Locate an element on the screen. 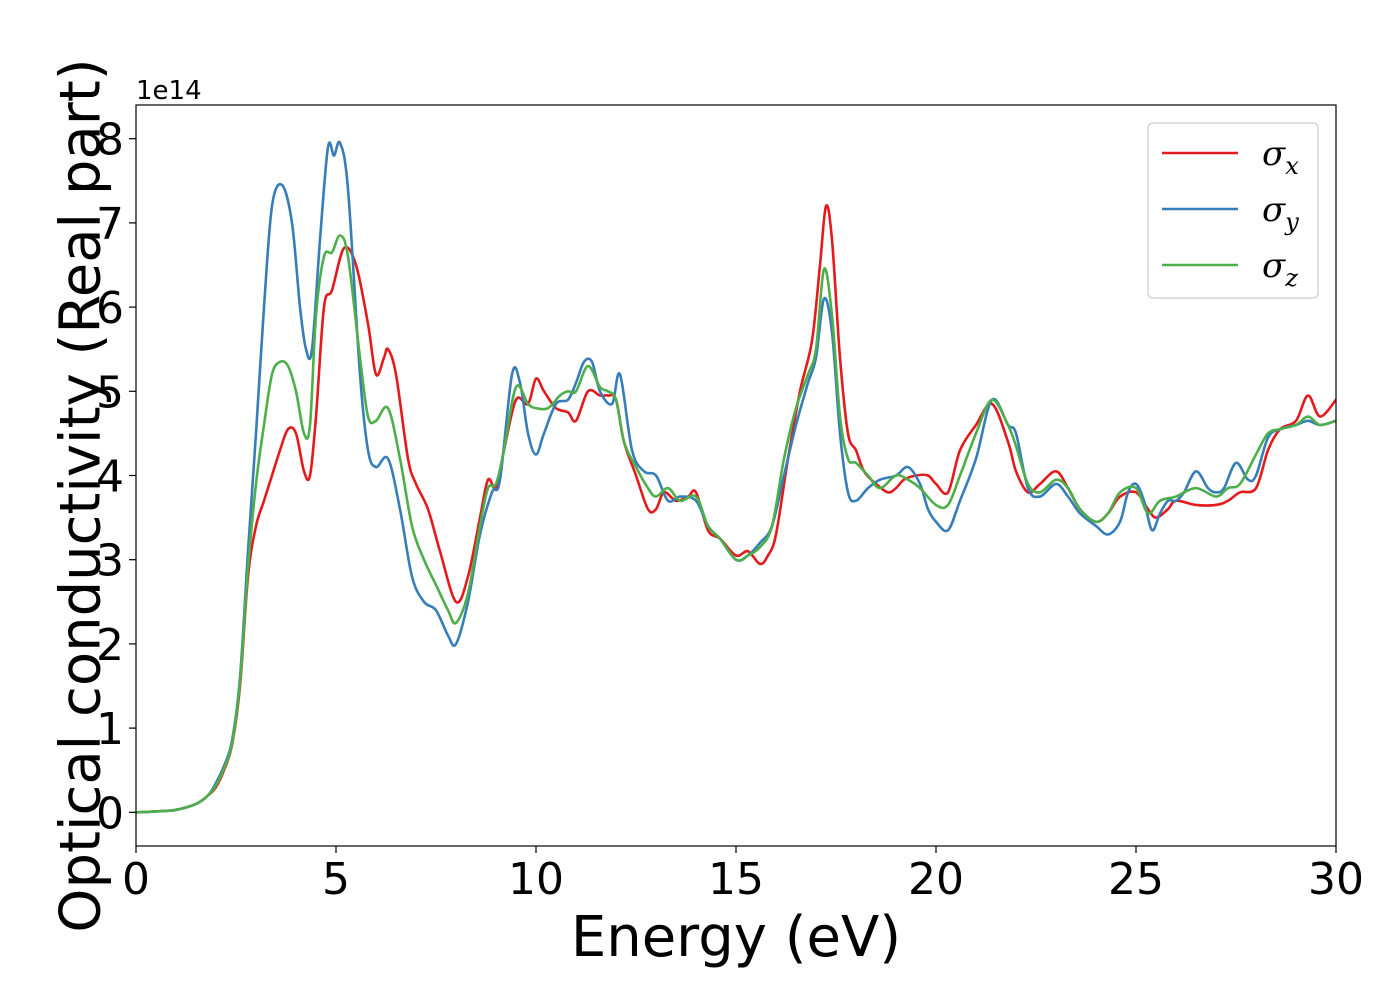 The height and width of the screenshot is (1000, 1400). legend: σx σy σz is located at coordinates (1233, 210).